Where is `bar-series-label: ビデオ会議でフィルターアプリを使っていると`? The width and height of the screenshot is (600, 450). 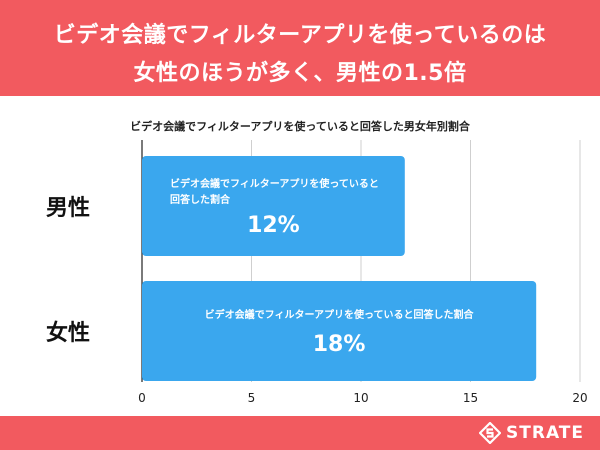
bar-series-label: ビデオ会議でフィルターアプリを使っていると is located at coordinates (274, 183).